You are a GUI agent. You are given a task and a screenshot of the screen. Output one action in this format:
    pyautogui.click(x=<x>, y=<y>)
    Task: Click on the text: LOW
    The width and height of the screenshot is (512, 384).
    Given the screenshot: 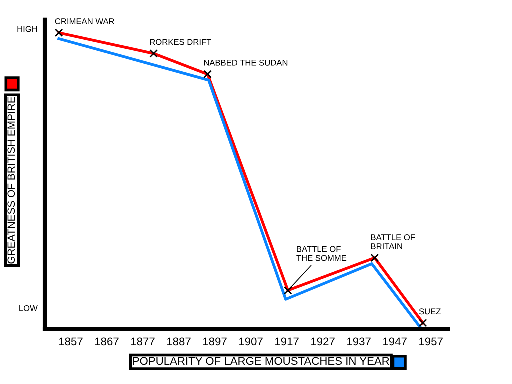 What is the action you would take?
    pyautogui.click(x=29, y=308)
    